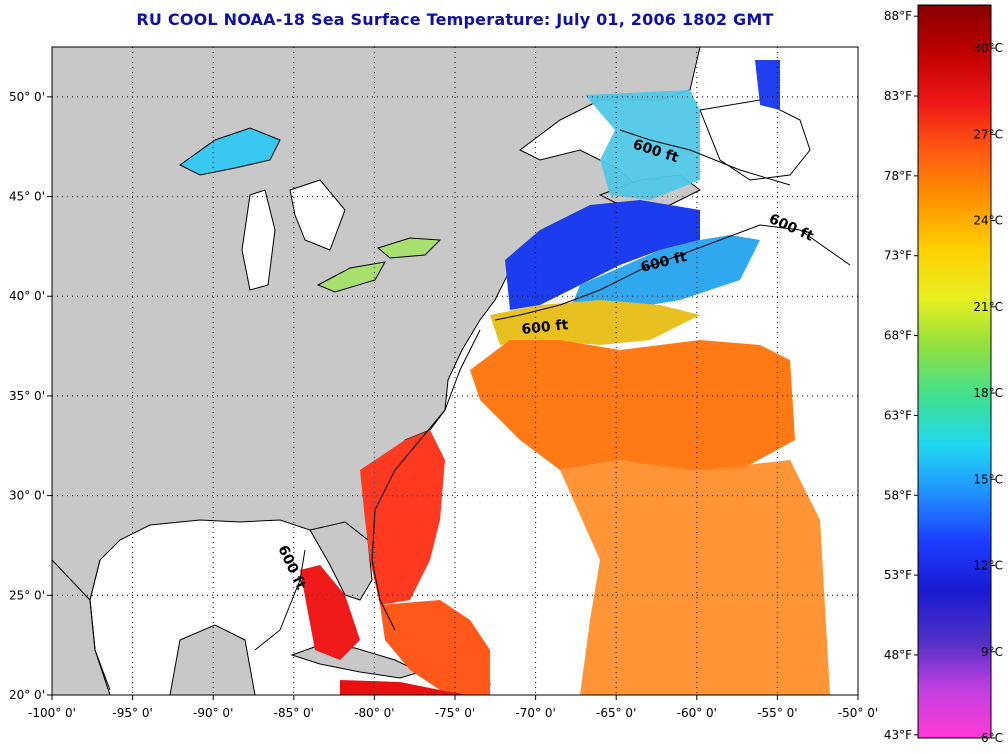 The image size is (1008, 754). Describe the element at coordinates (595, 322) in the screenshot. I see `sst-mid-atlantic` at that location.